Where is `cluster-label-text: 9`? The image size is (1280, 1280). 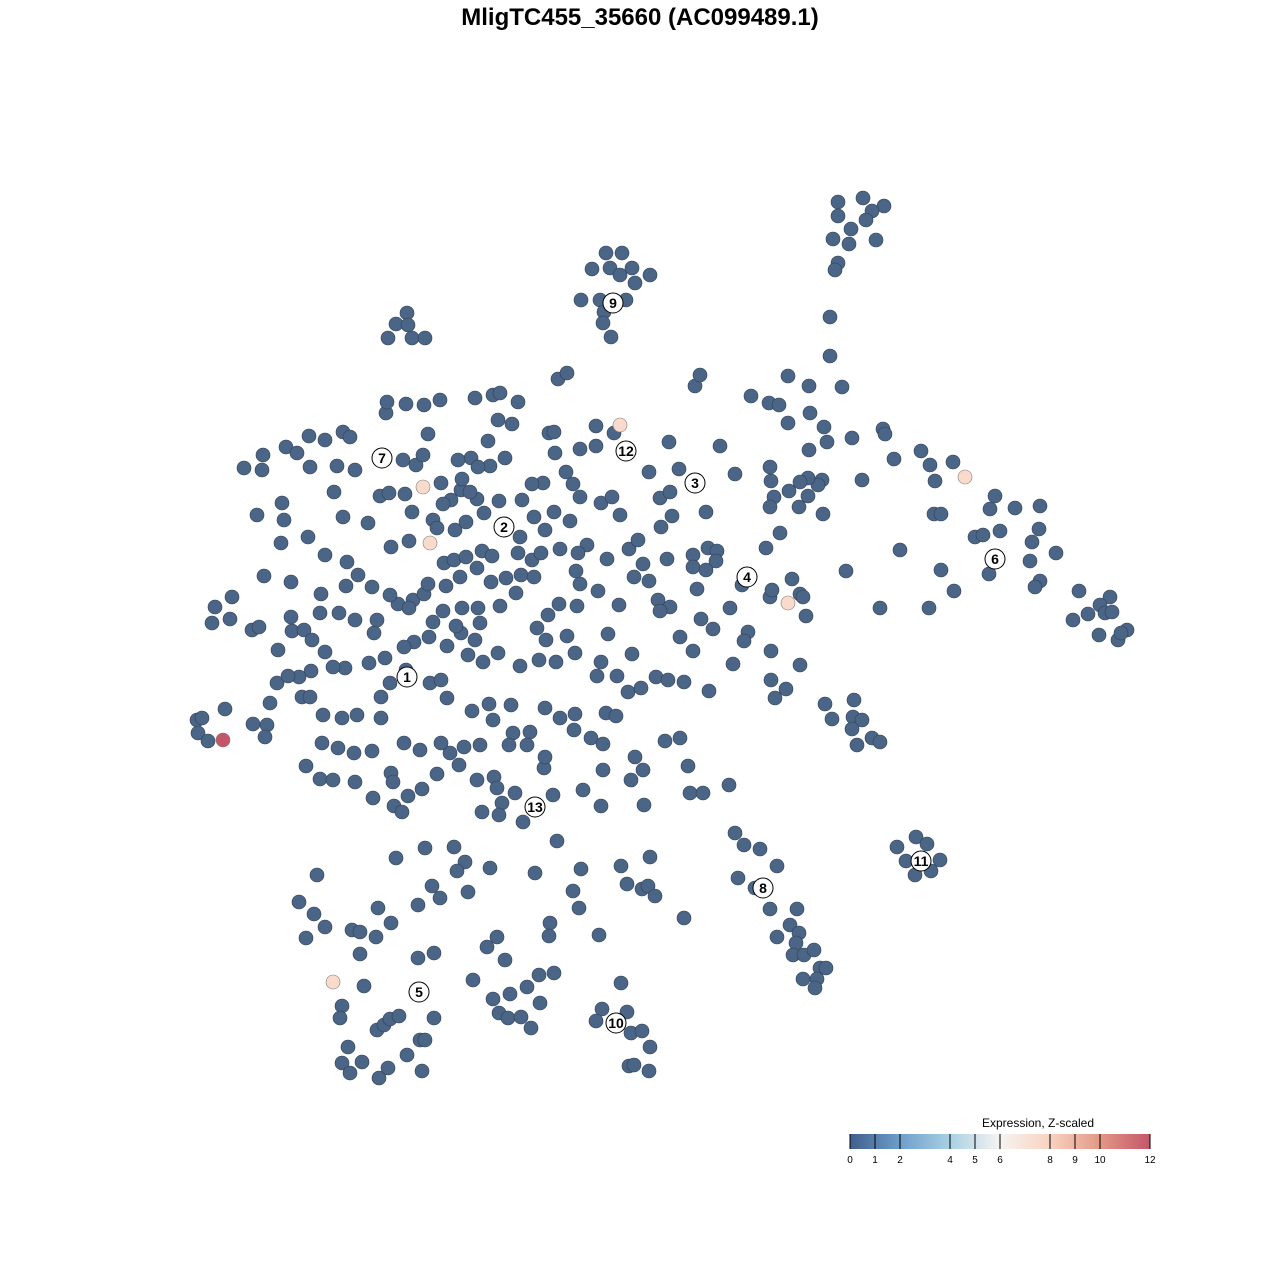
cluster-label-text: 9 is located at coordinates (613, 303).